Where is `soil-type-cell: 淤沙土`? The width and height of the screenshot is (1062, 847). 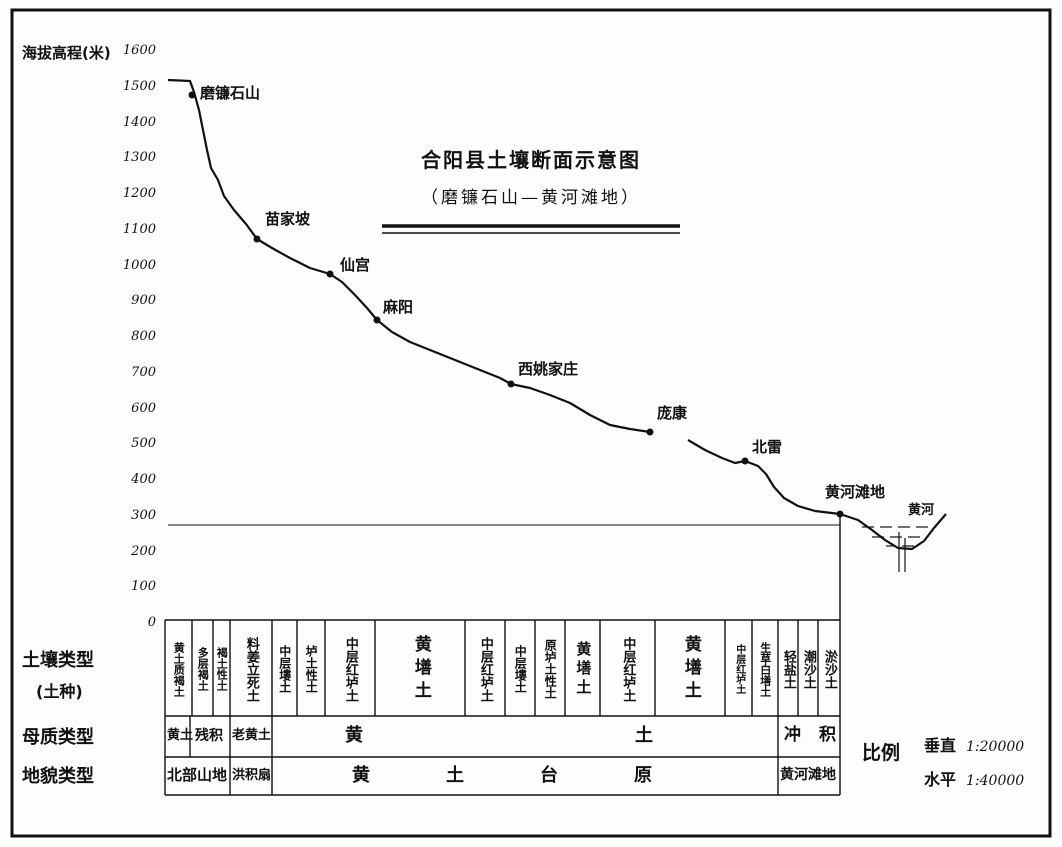
soil-type-cell: 淤沙土 is located at coordinates (829, 669).